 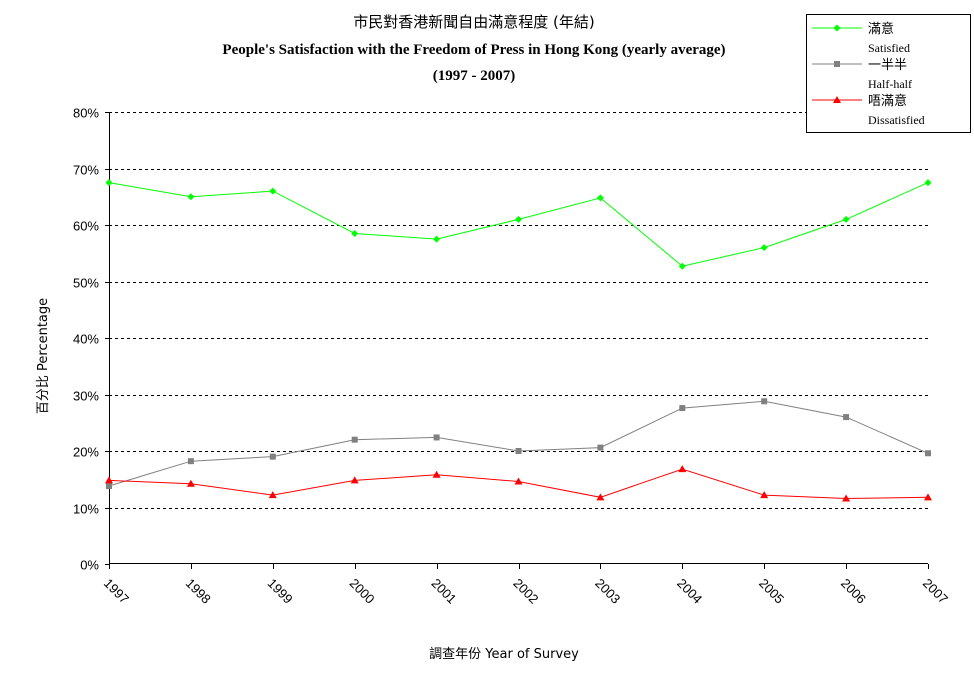 I want to click on y-tick-label: 60%, so click(x=86, y=226).